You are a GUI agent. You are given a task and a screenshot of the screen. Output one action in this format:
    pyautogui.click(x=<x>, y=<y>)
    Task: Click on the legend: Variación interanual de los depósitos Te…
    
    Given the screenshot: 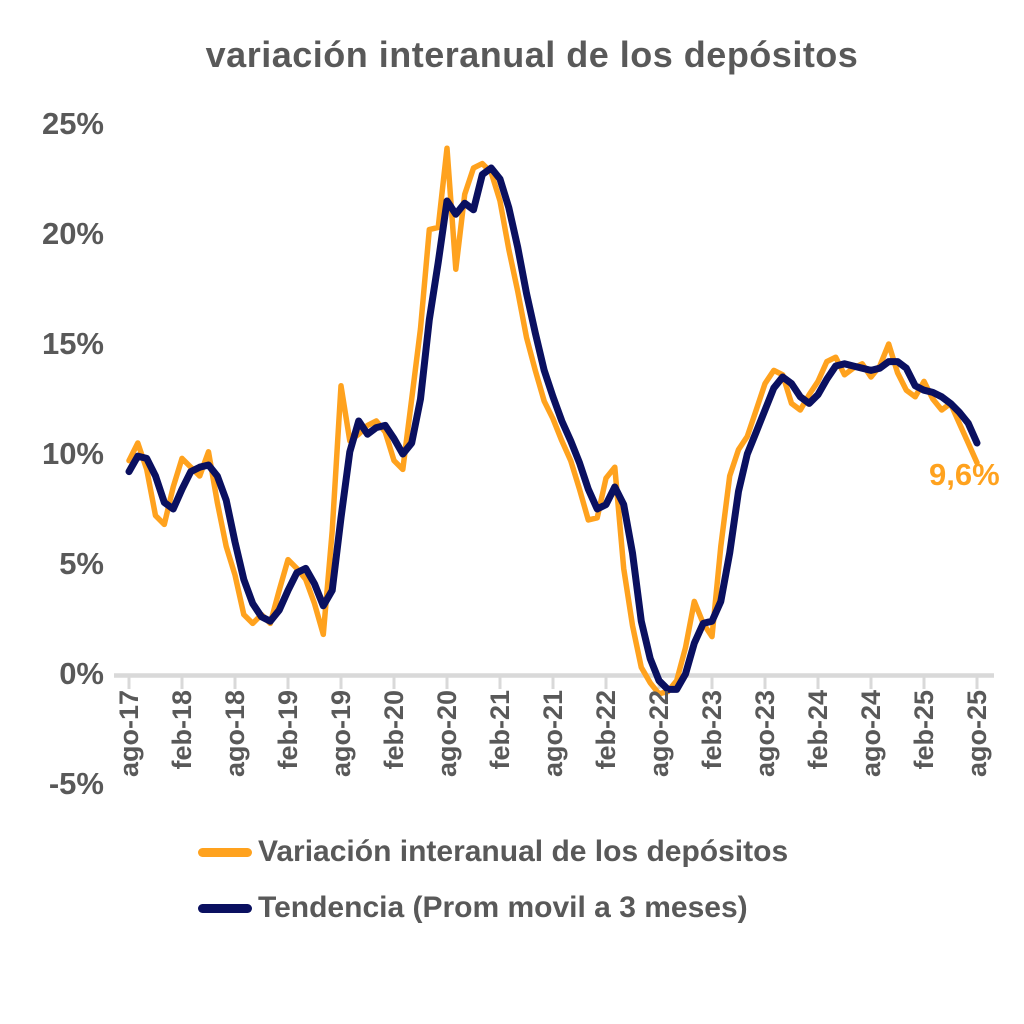 What is the action you would take?
    pyautogui.click(x=493, y=891)
    